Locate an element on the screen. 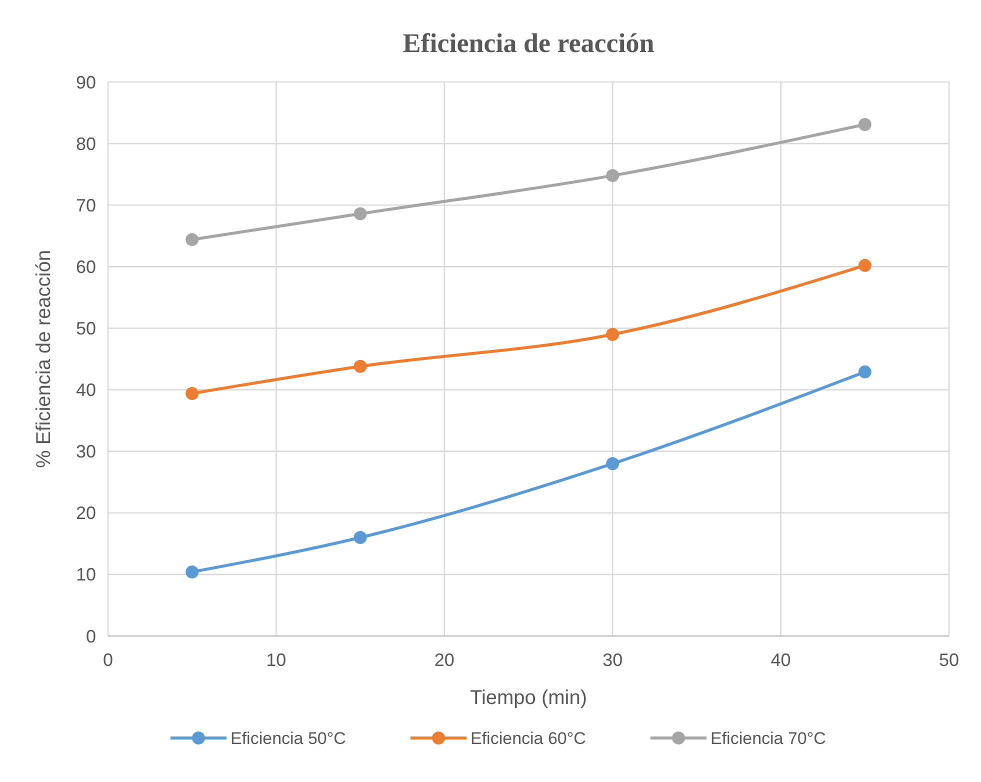 Image resolution: width=981 pixels, height=782 pixels. x-tick-label: 40 is located at coordinates (780, 660).